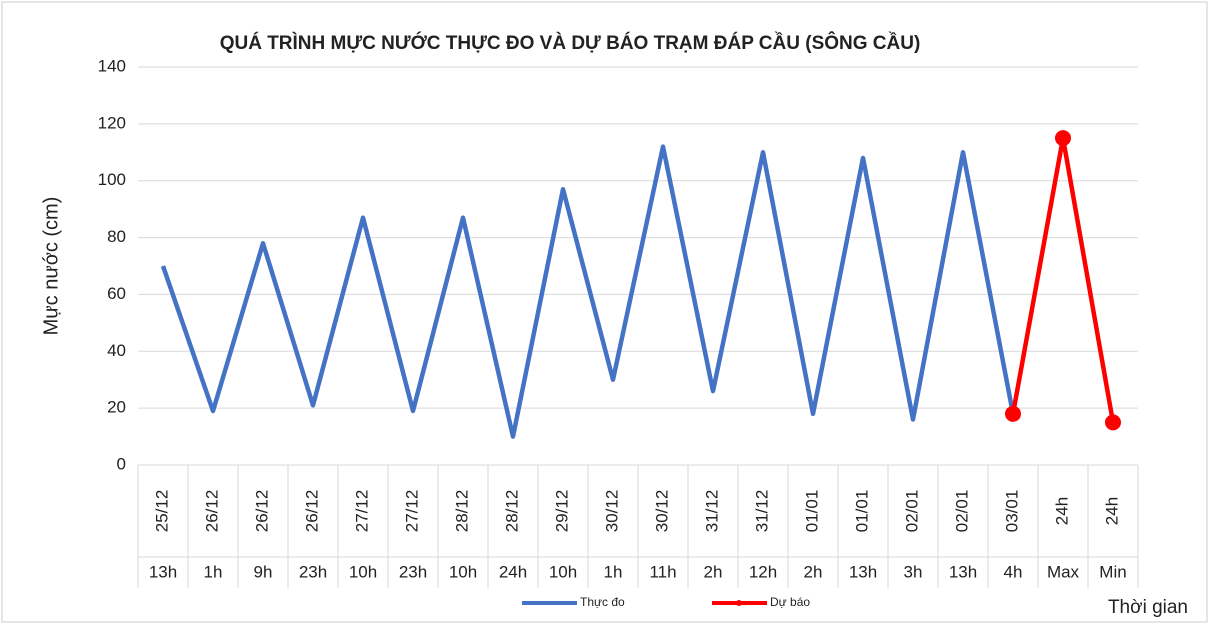 This screenshot has width=1211, height=631. What do you see at coordinates (116, 407) in the screenshot?
I see `y-tick-label: 20` at bounding box center [116, 407].